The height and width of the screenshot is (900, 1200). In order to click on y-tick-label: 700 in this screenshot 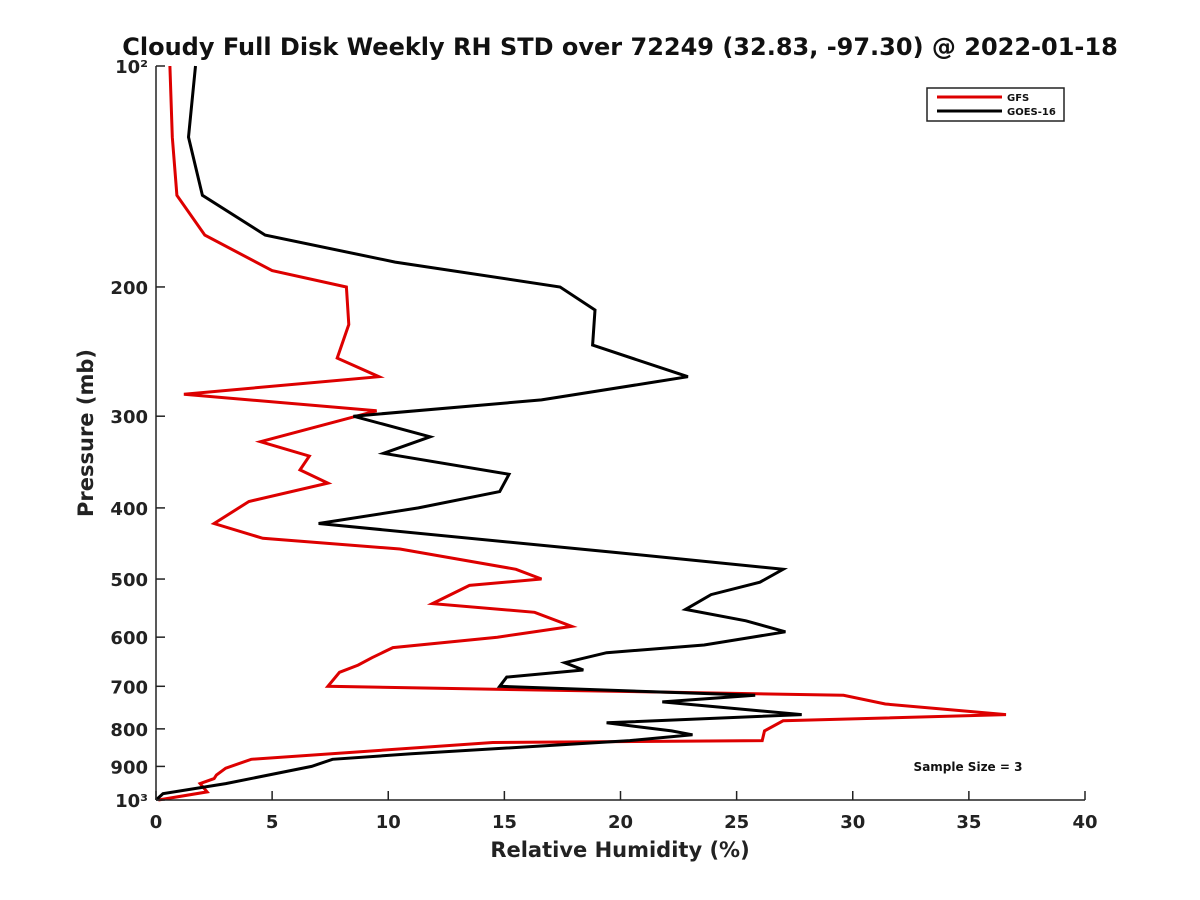, I will do `click(129, 687)`.